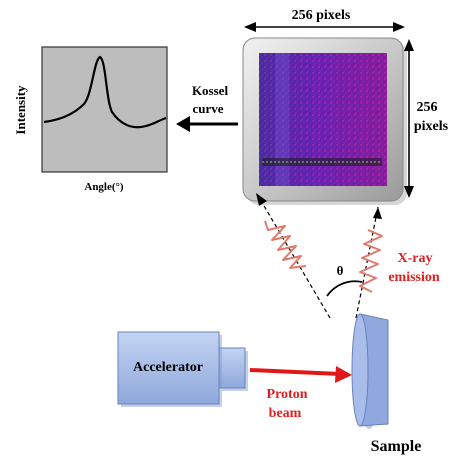 The height and width of the screenshot is (461, 453). What do you see at coordinates (386, 384) in the screenshot?
I see `sample-disk-icon: Sample` at bounding box center [386, 384].